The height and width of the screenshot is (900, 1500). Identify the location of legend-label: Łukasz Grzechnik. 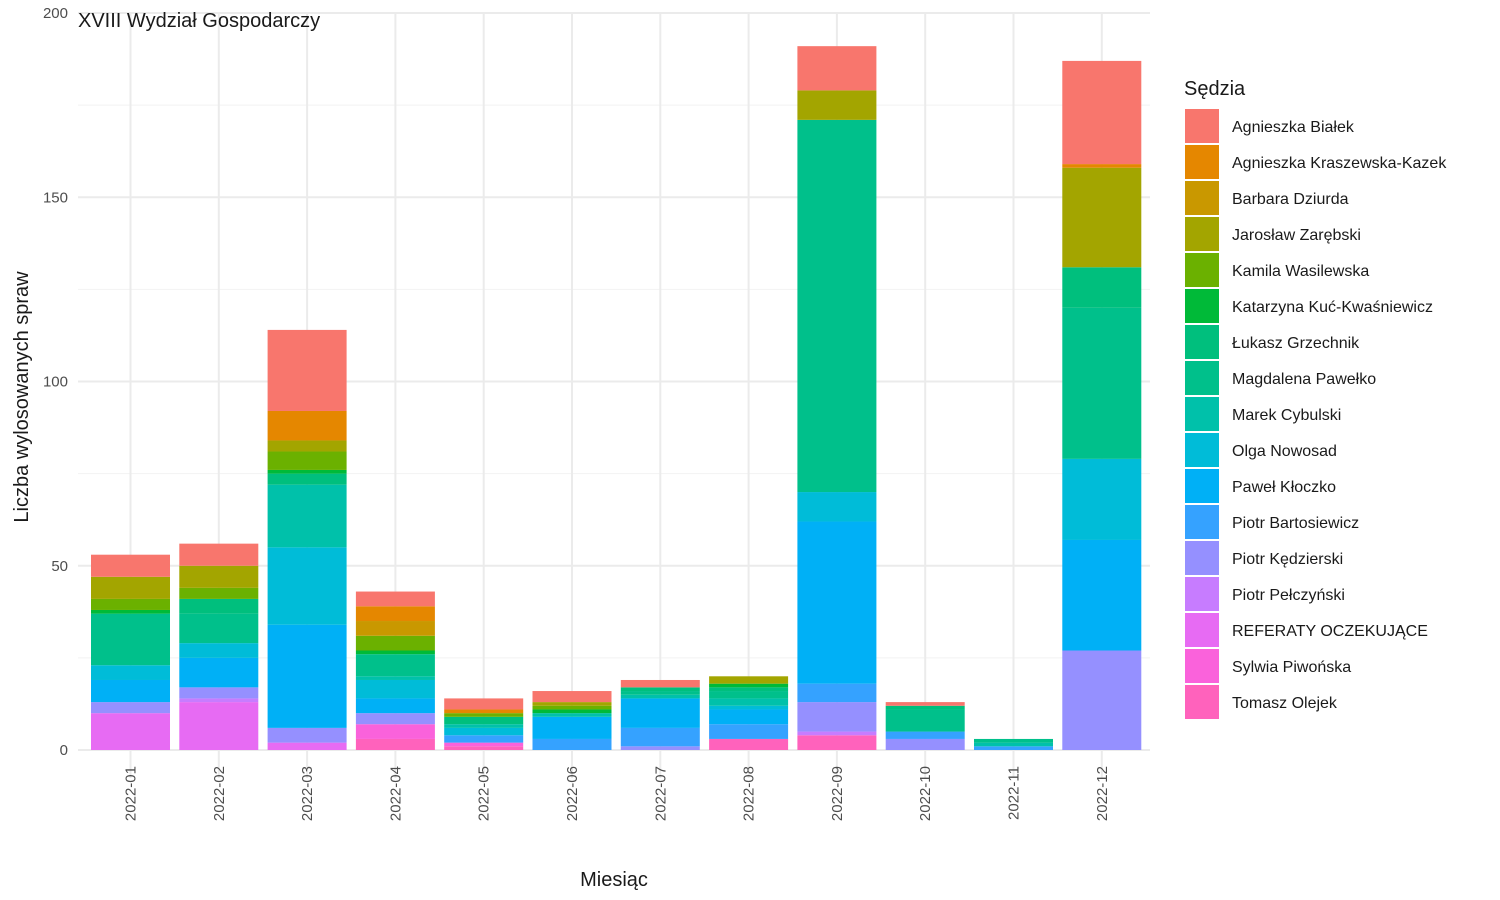
(1296, 343).